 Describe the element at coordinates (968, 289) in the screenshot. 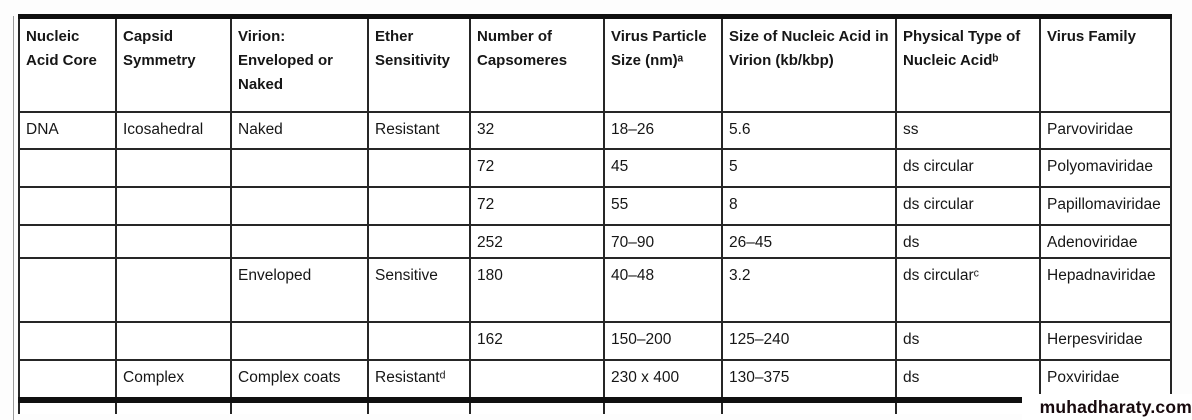

I see `table-cell: ds circularᶜ` at that location.